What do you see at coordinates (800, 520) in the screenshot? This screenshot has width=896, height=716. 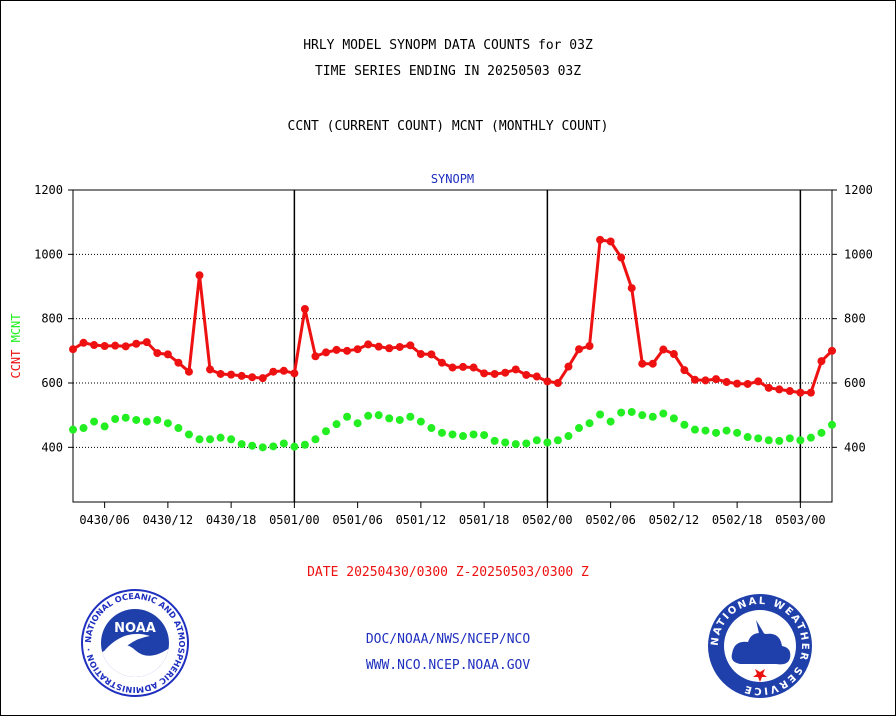 I see `x-tick-label: 0503/00` at bounding box center [800, 520].